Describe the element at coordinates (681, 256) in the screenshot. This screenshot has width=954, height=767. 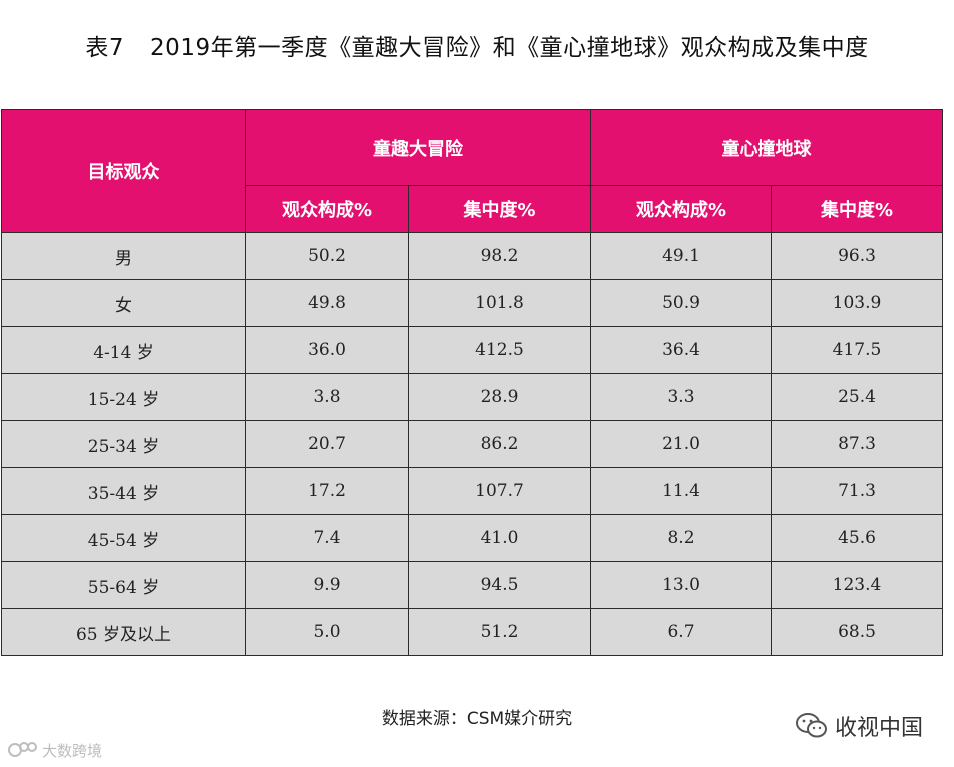
I see `table-cell: 49.1` at that location.